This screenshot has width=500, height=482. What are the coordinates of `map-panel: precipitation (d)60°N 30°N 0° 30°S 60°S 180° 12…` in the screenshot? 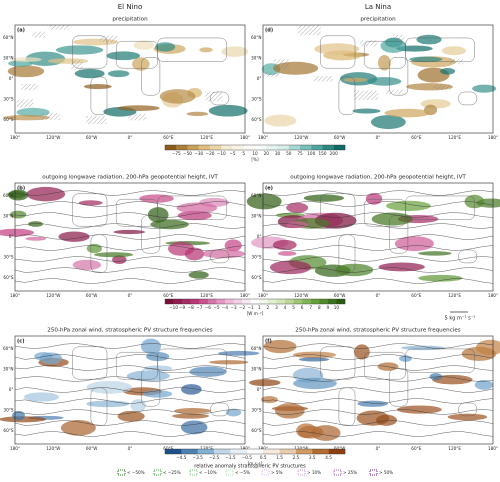 It's located at (374, 79).